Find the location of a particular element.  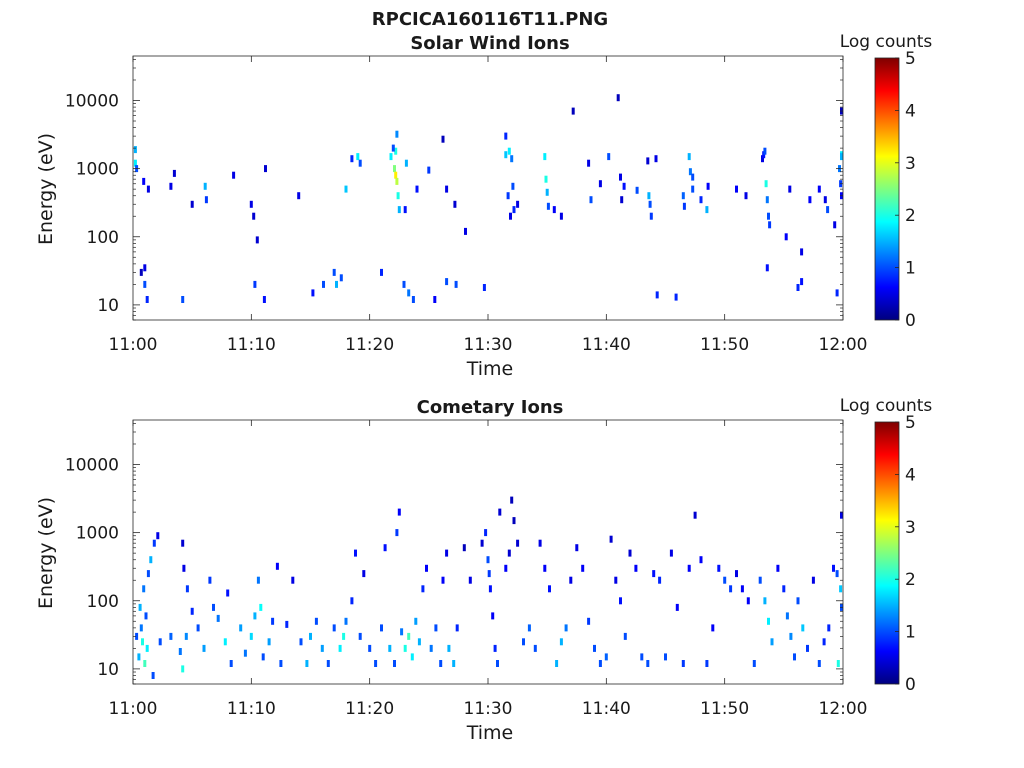

x-tick-label: 11:00 is located at coordinates (133, 709).